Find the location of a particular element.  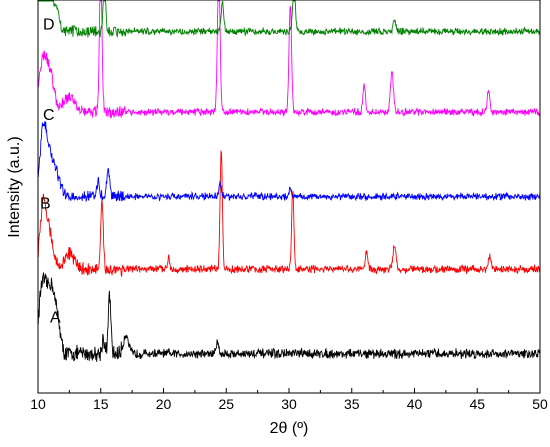

x-tick-label-20: 20 is located at coordinates (164, 404).